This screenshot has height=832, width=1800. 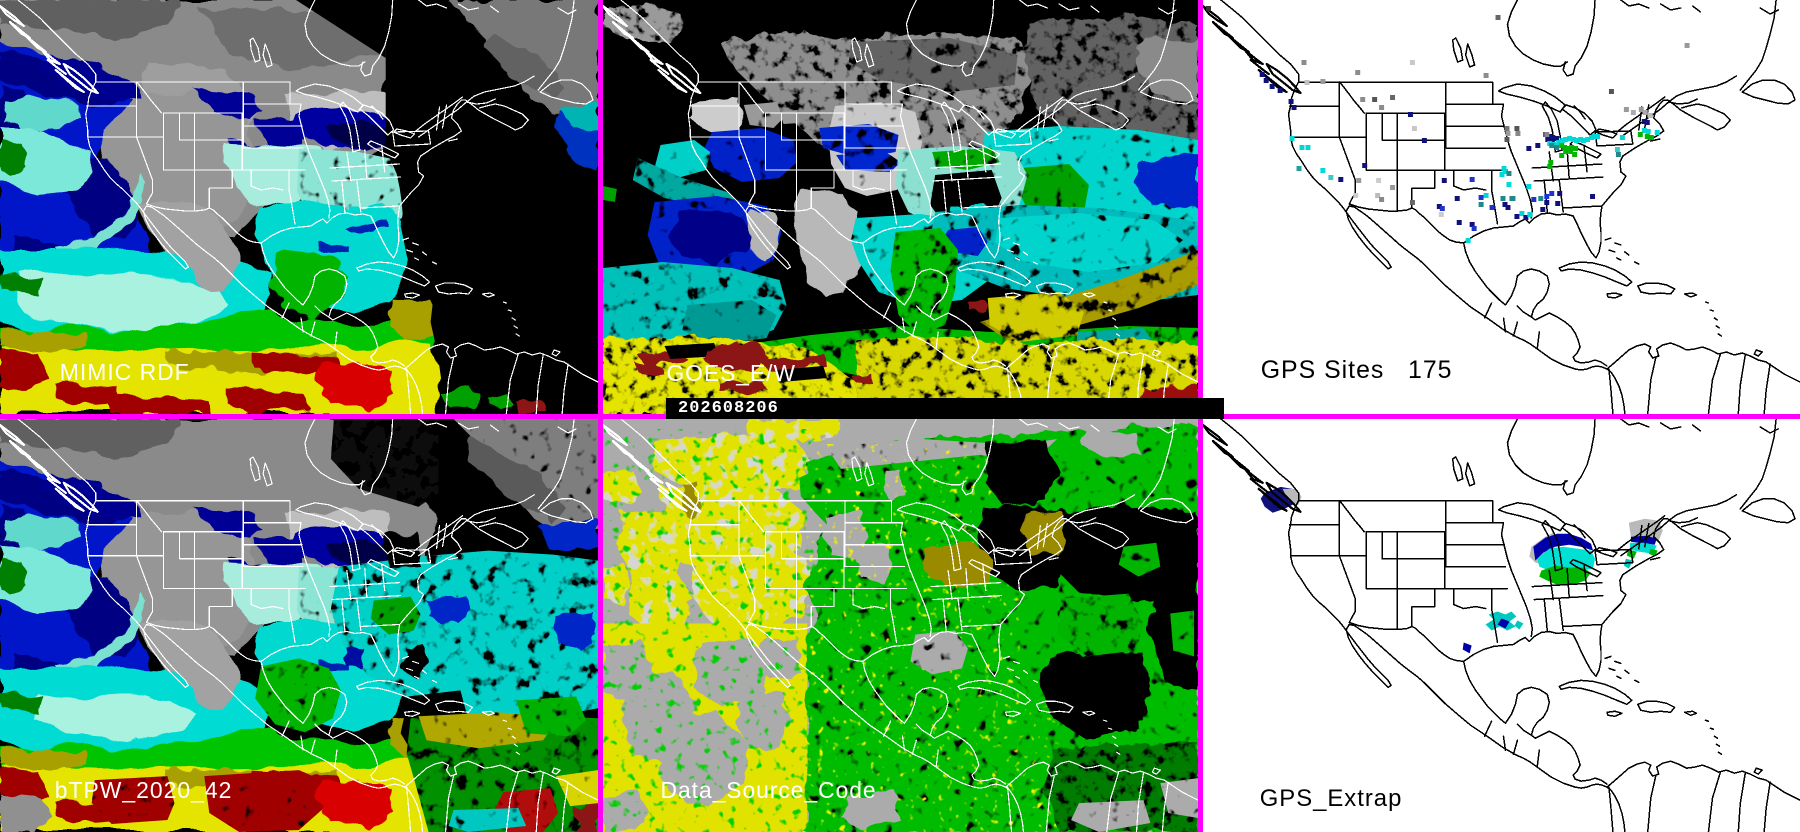 I want to click on svg-text: GPS_Extrap, so click(x=1331, y=798).